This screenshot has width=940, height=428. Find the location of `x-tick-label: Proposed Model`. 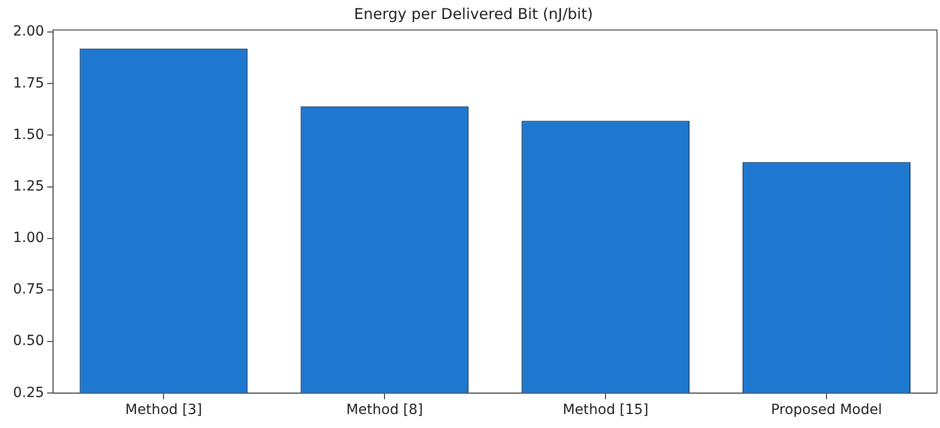

x-tick-label: Proposed Model is located at coordinates (826, 410).